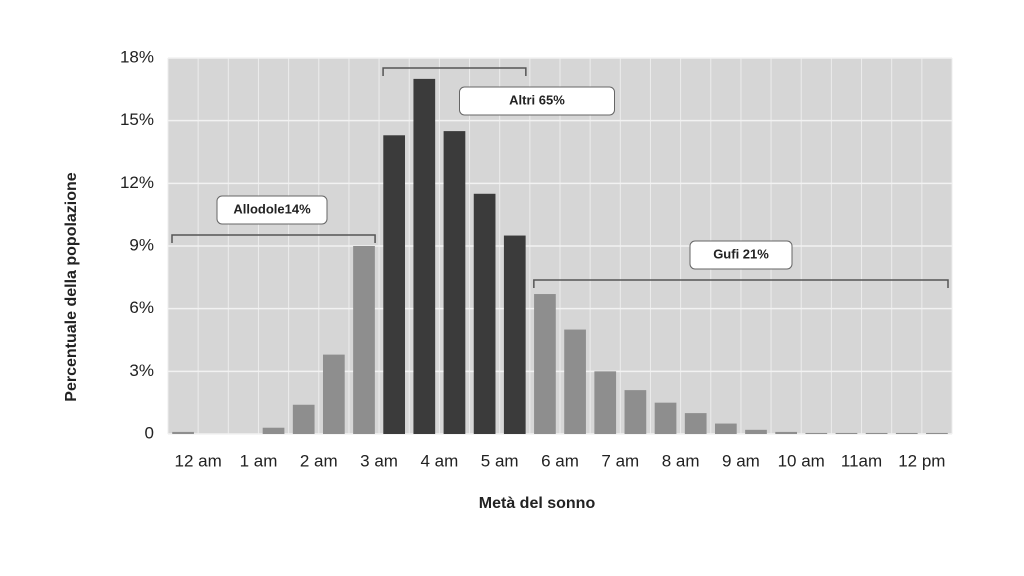 This screenshot has height=576, width=1024. Describe the element at coordinates (198, 460) in the screenshot. I see `x-tick-label: 12 am` at that location.